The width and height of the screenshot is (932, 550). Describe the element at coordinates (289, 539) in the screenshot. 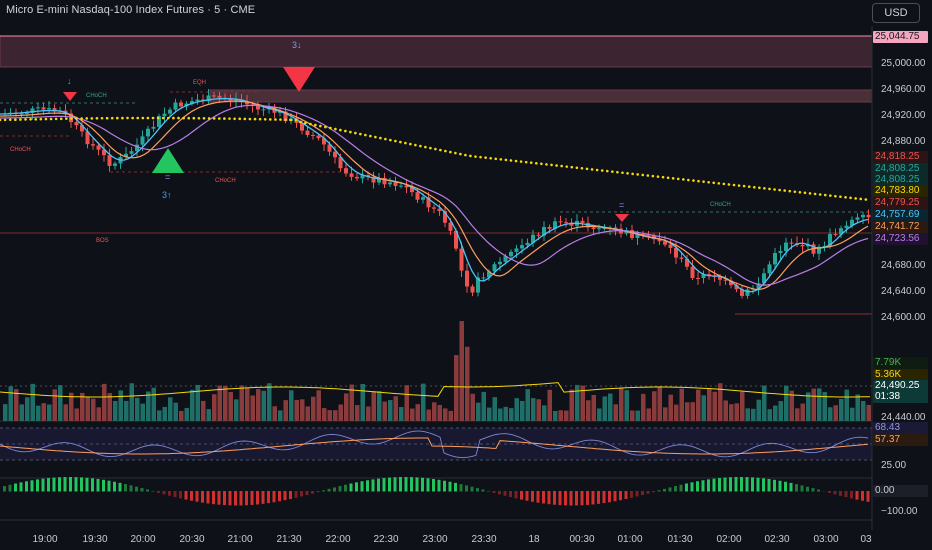

I see `time-tick: 21:30` at that location.